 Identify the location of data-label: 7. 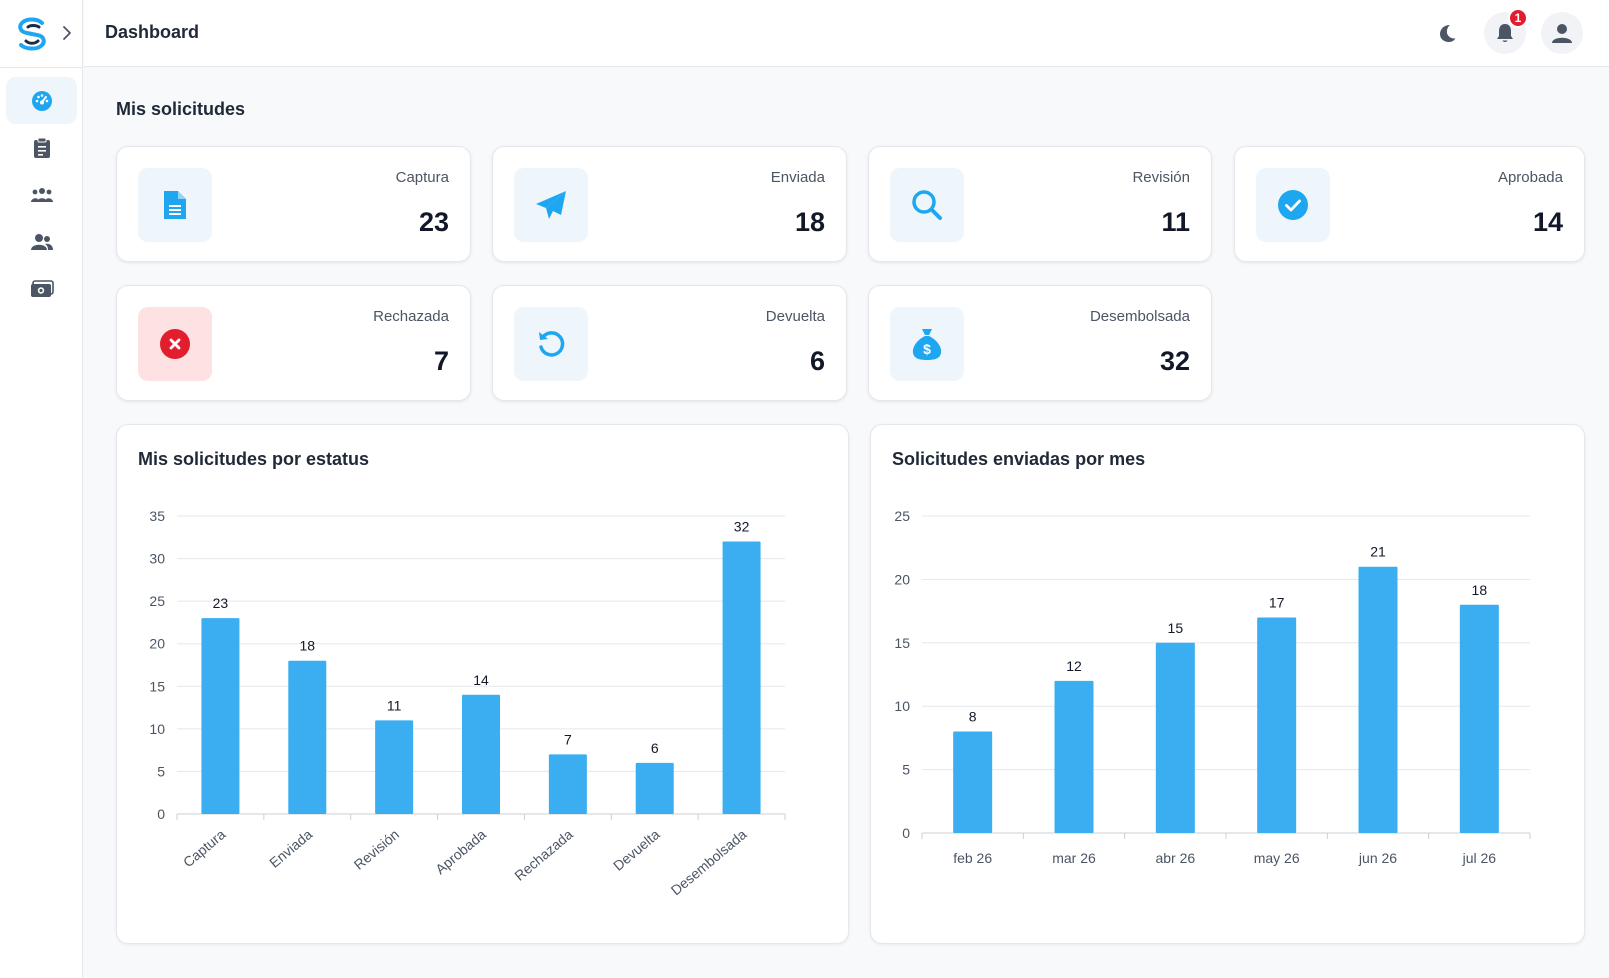
(568, 739).